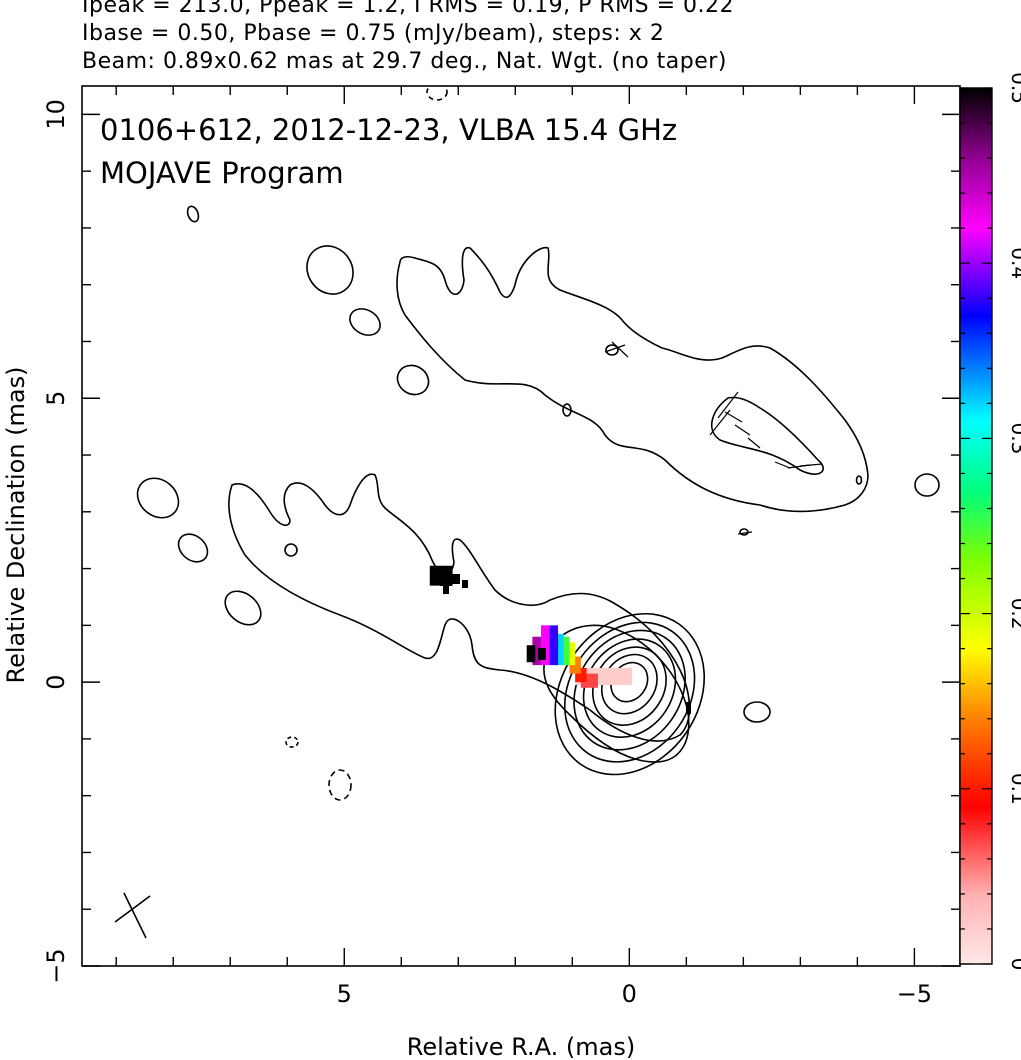 Image resolution: width=1021 pixels, height=1060 pixels. What do you see at coordinates (531, 626) in the screenshot?
I see `polarization-intensity` at bounding box center [531, 626].